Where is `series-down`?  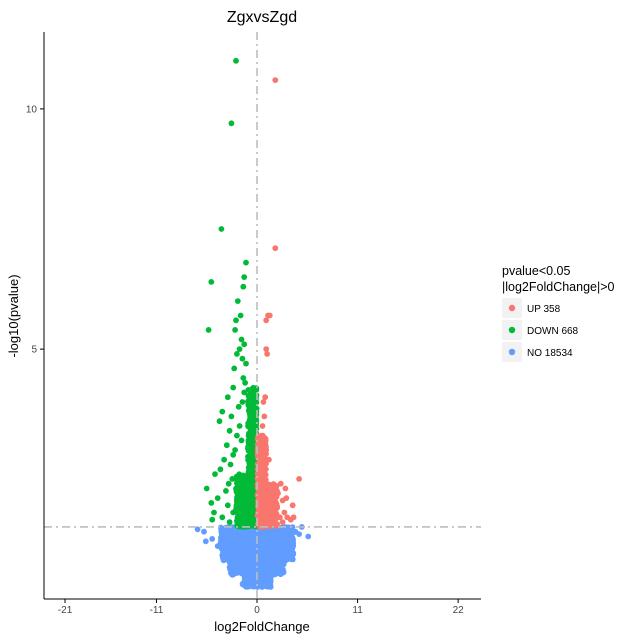 series-down is located at coordinates (231, 293).